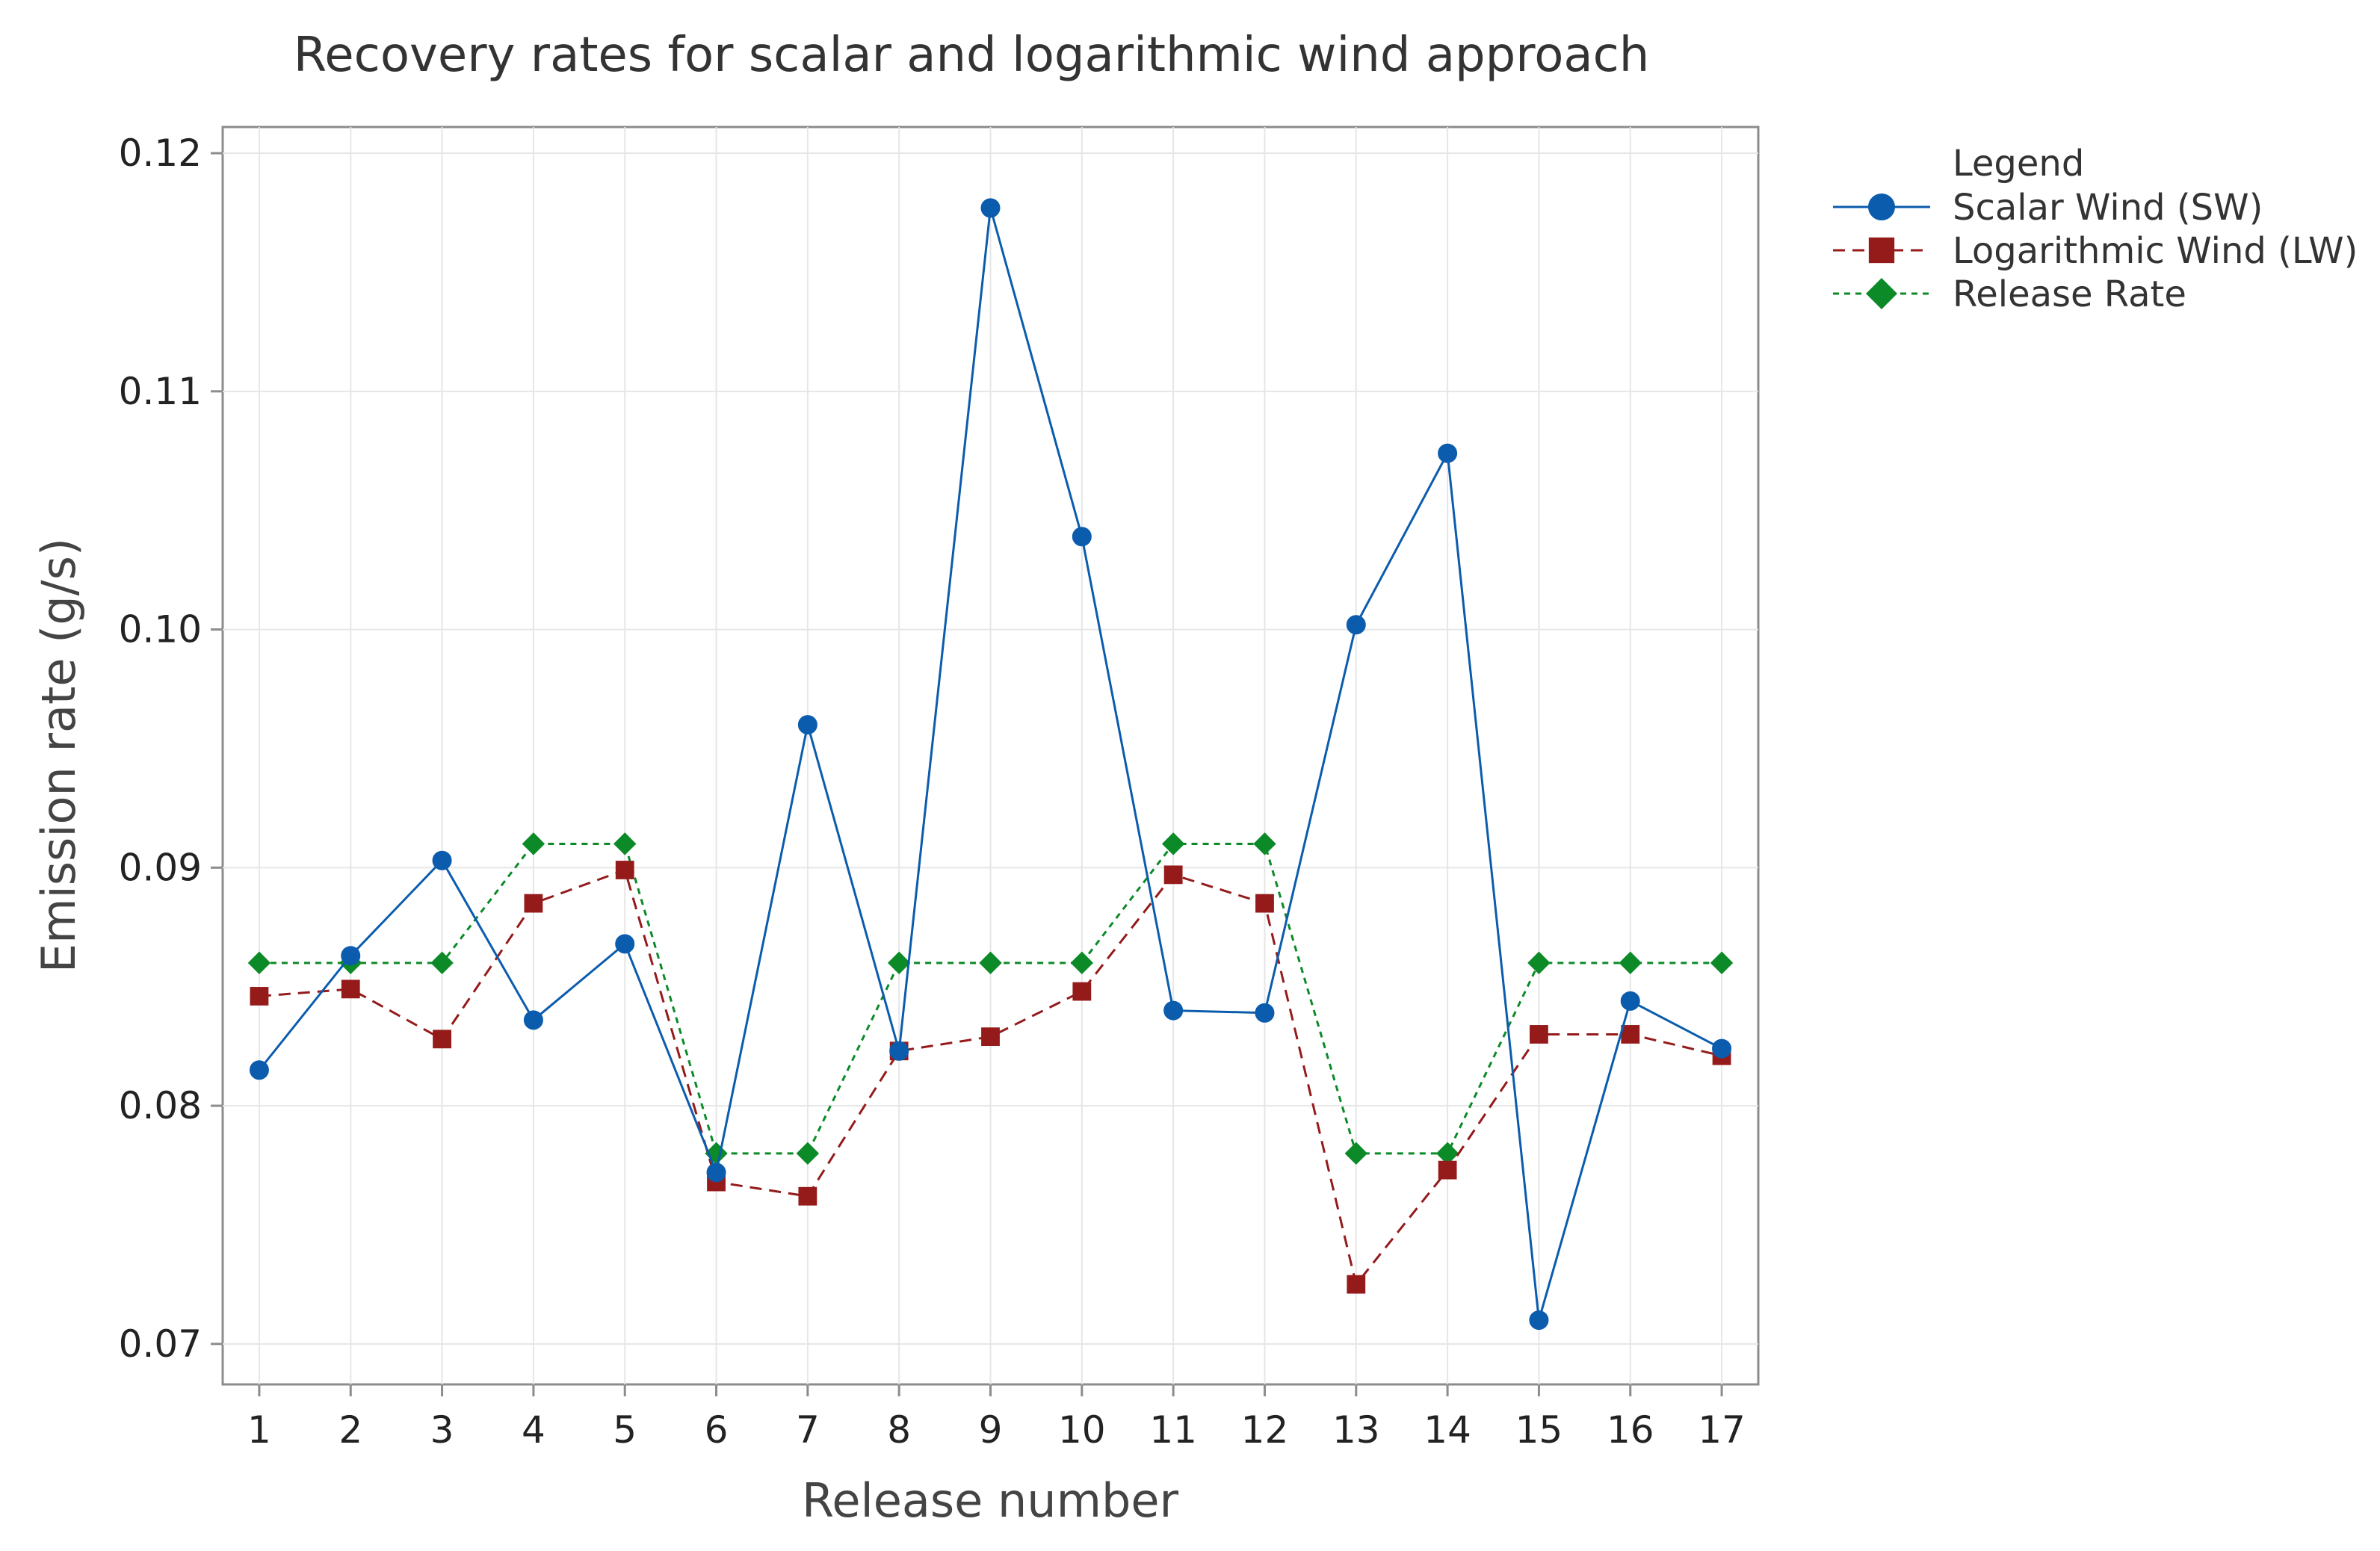 The width and height of the screenshot is (2380, 1551). What do you see at coordinates (990, 1500) in the screenshot?
I see `x-axis-label: Release number` at bounding box center [990, 1500].